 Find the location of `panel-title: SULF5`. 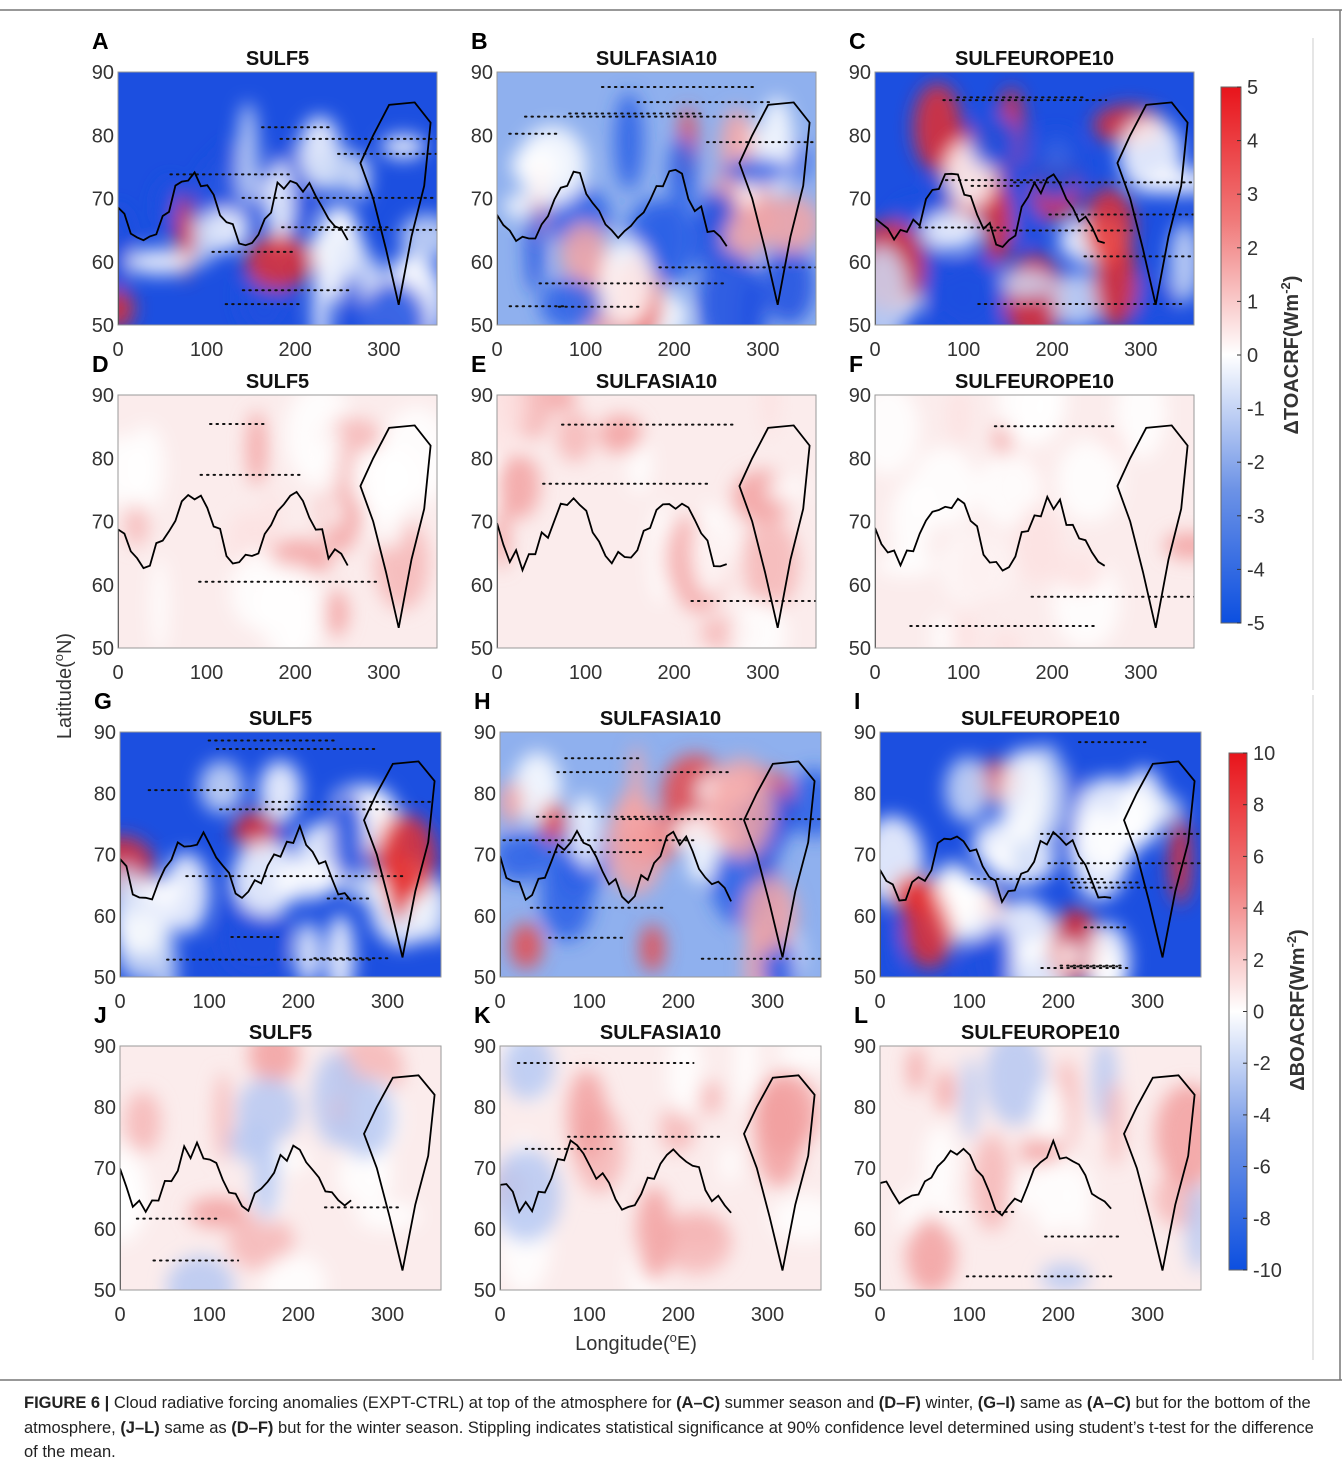

panel-title: SULF5 is located at coordinates (277, 59).